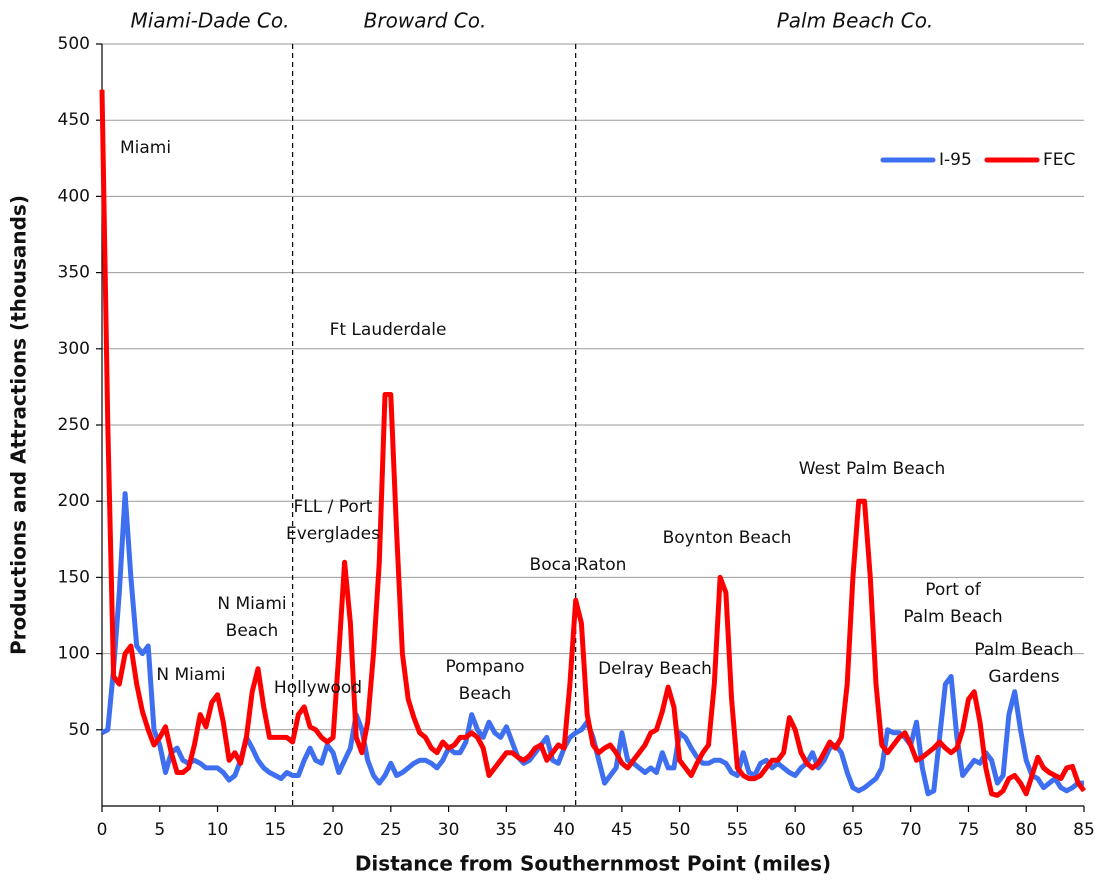 The image size is (1108, 884). I want to click on annotation: Pompano, so click(485, 667).